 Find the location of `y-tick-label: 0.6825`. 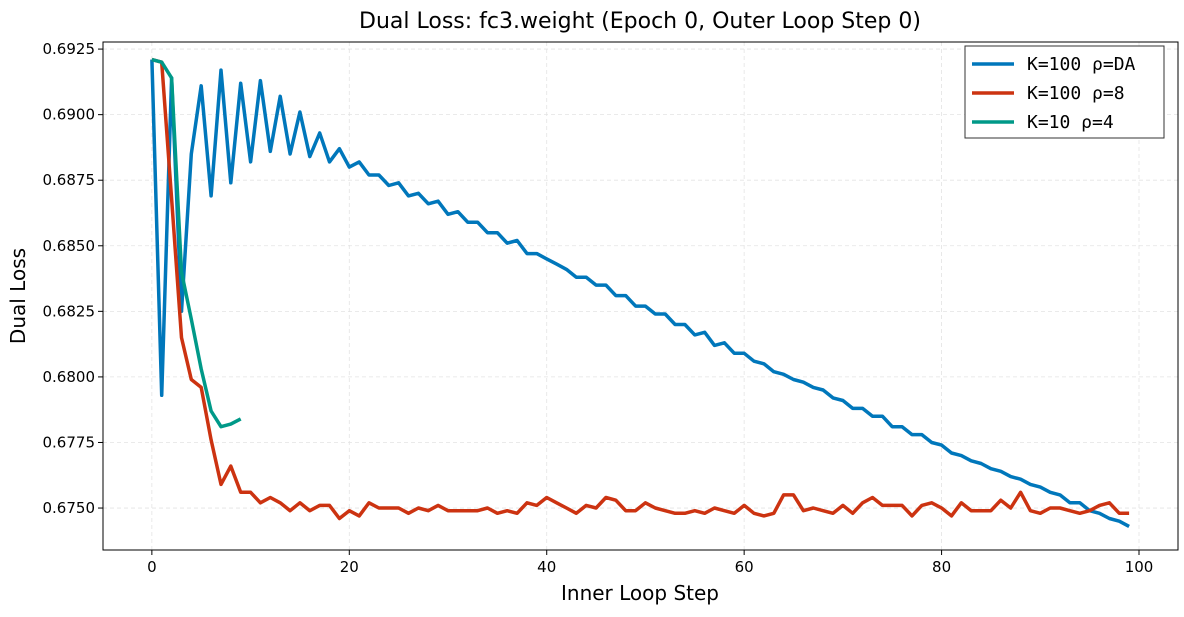

y-tick-label: 0.6825 is located at coordinates (69, 311).